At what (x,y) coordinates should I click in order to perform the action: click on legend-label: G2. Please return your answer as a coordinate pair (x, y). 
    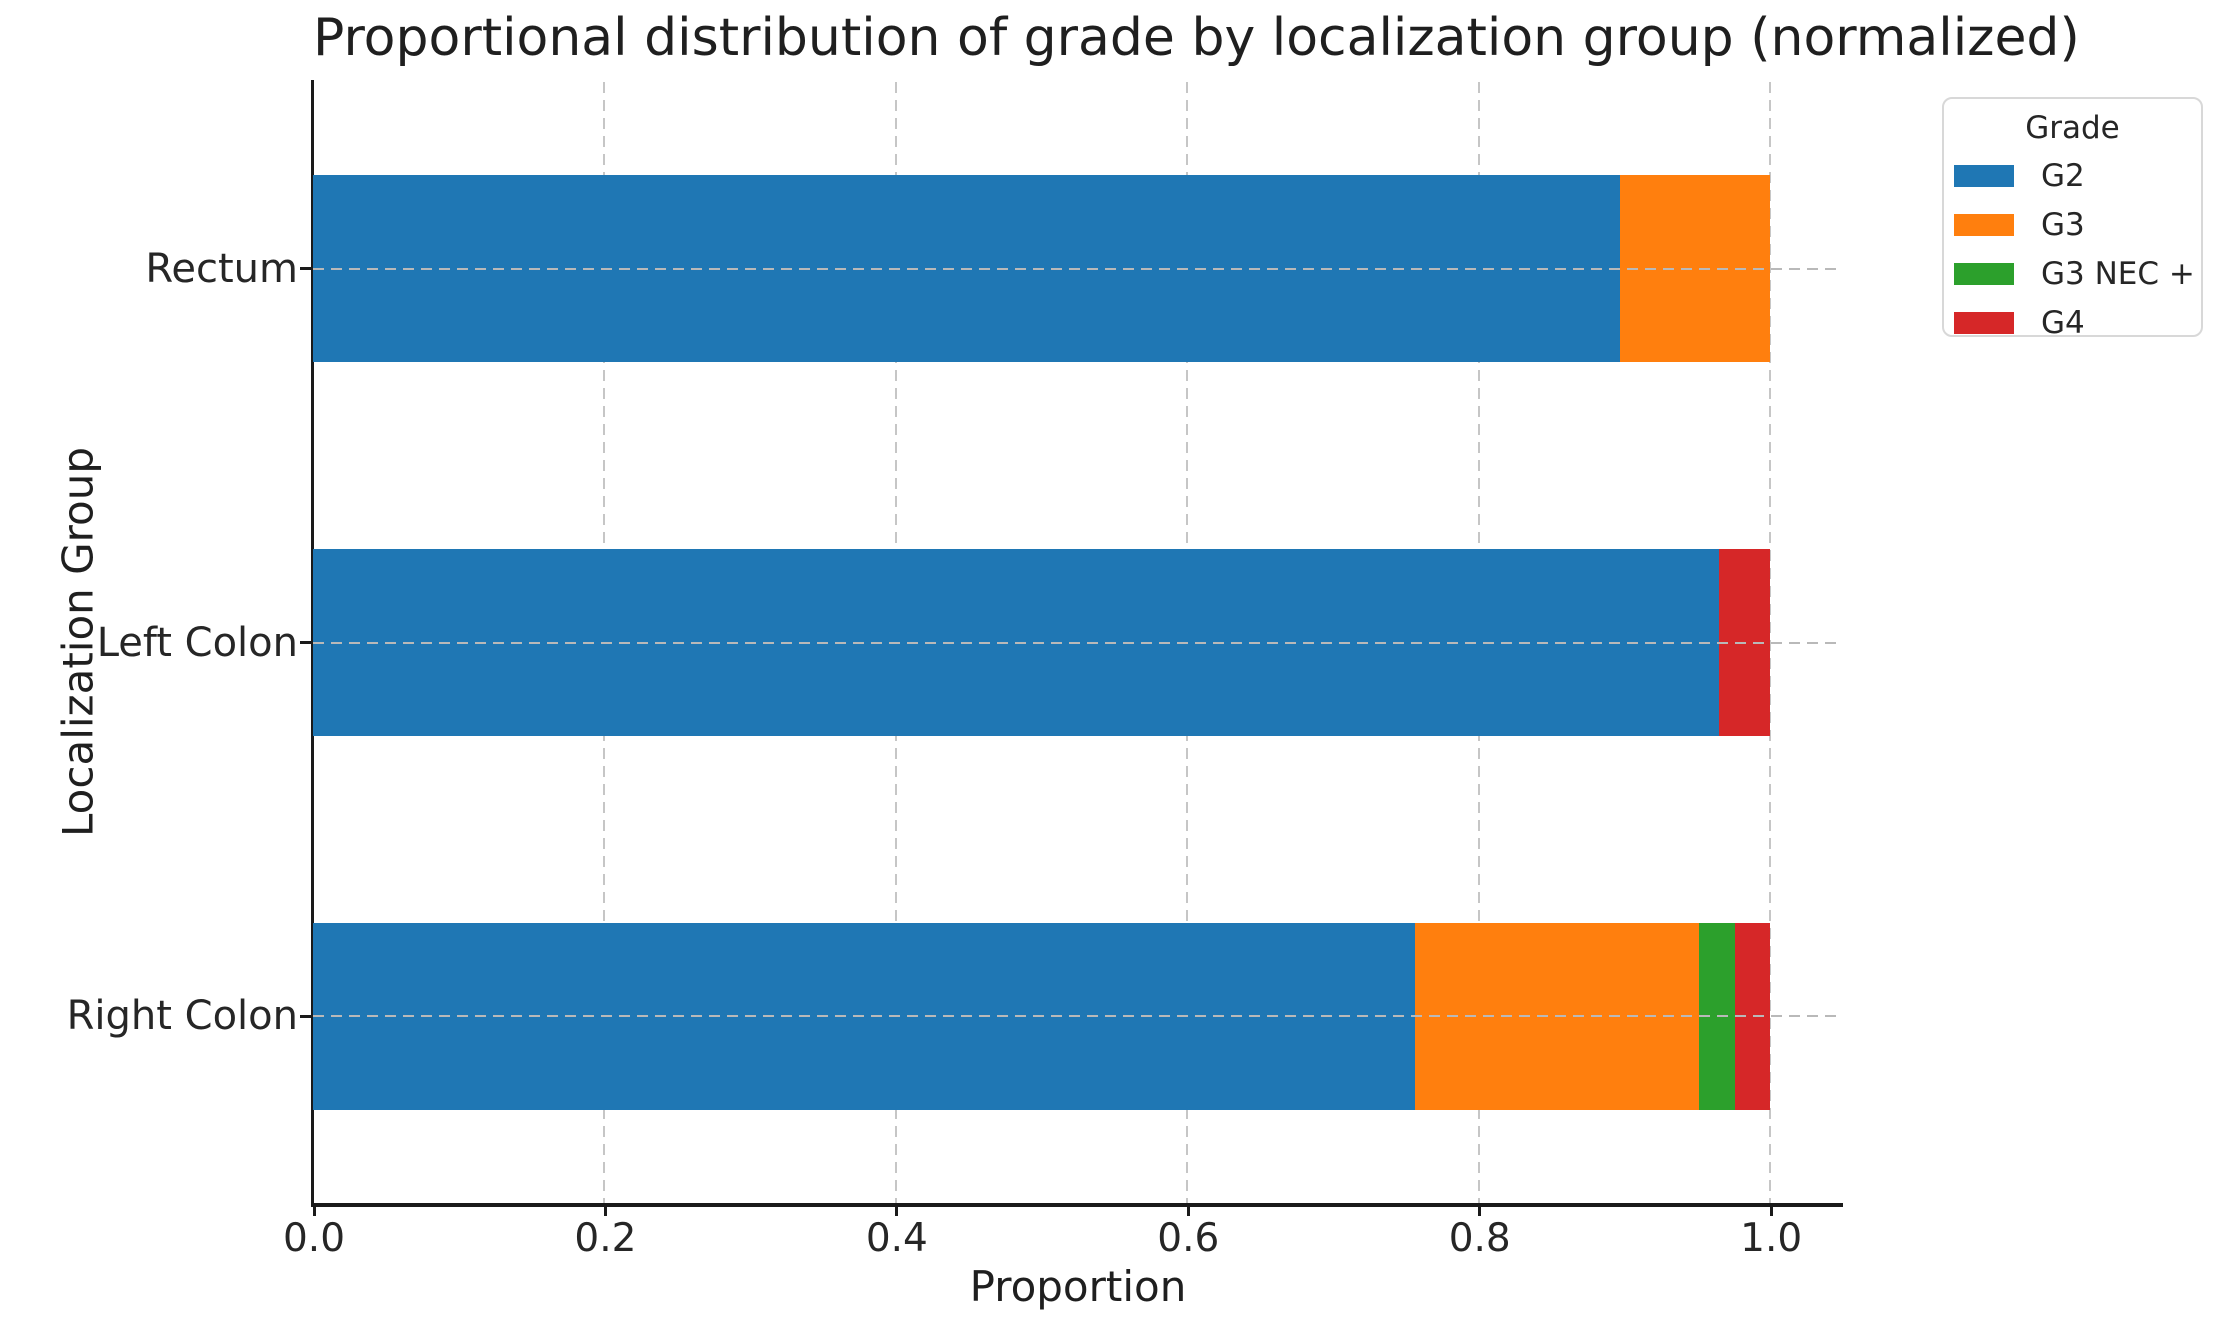
    Looking at the image, I should click on (2063, 176).